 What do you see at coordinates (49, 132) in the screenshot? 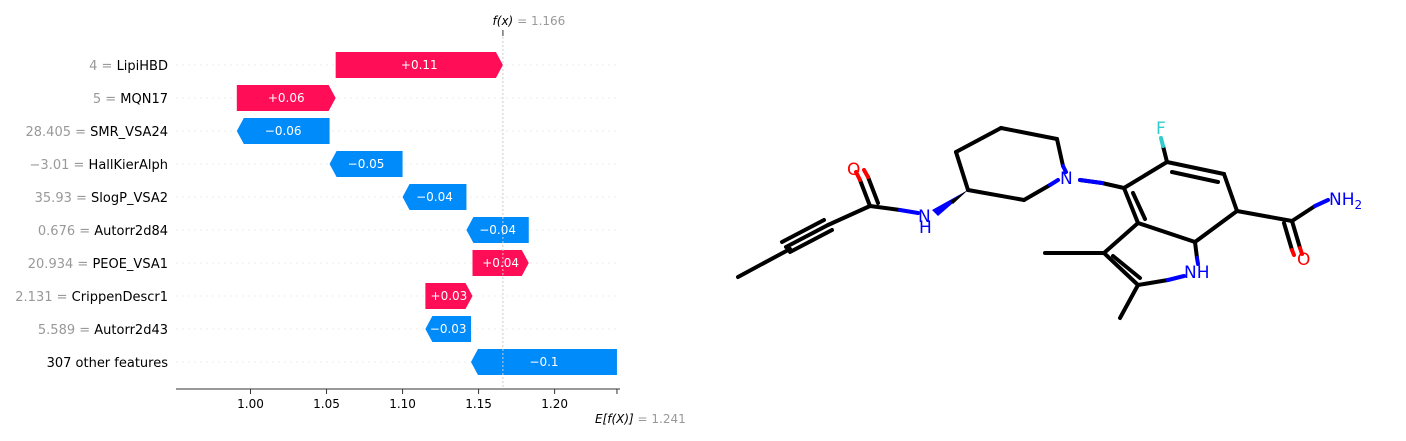
I see `feature-value: 28.405` at bounding box center [49, 132].